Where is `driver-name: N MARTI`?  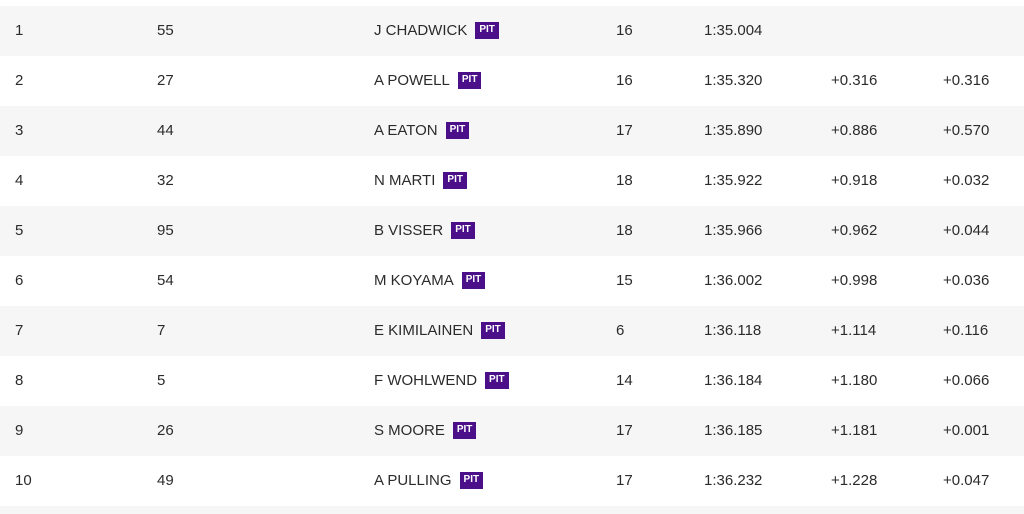
driver-name: N MARTI is located at coordinates (405, 180).